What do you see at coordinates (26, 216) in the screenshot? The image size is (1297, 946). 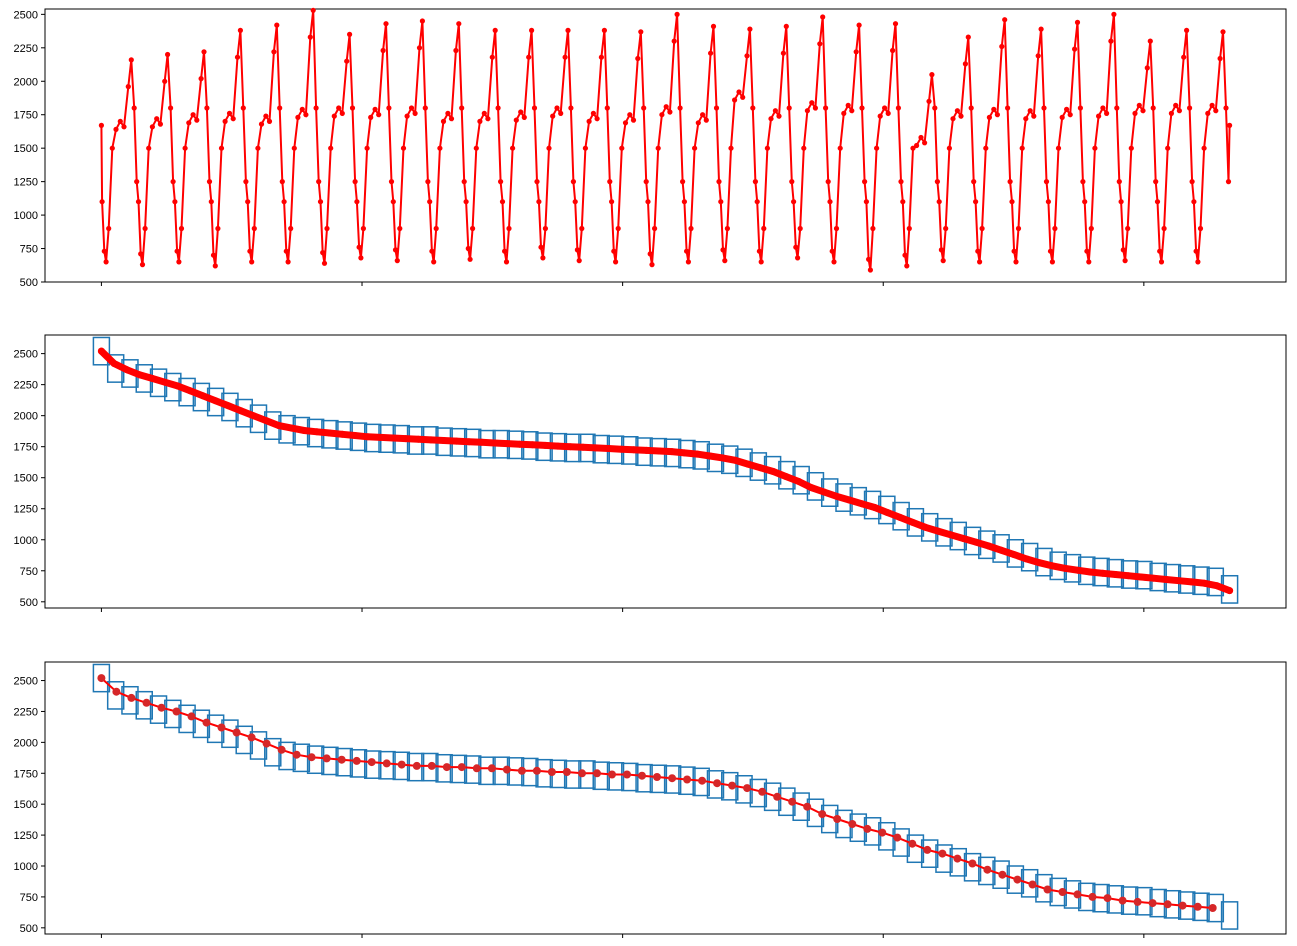 I see `y-tick-label: 1000` at bounding box center [26, 216].